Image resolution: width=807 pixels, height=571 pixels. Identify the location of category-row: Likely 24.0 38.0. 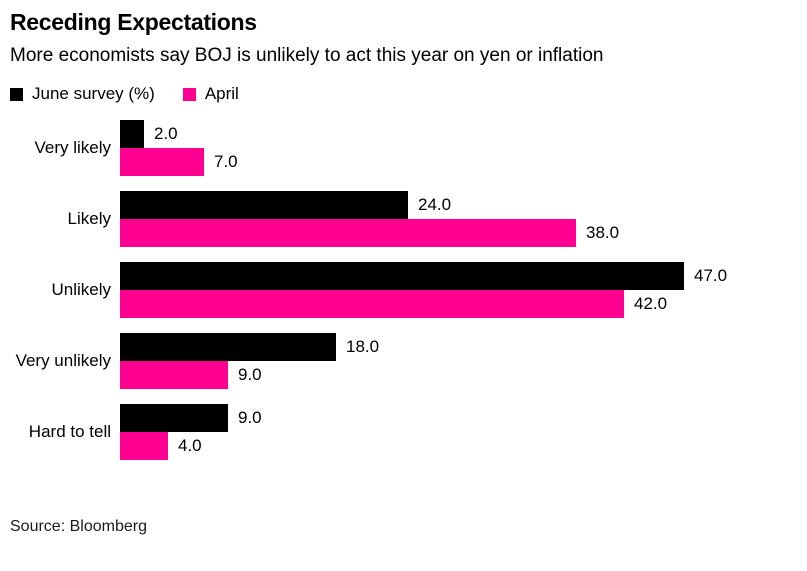
(403, 219).